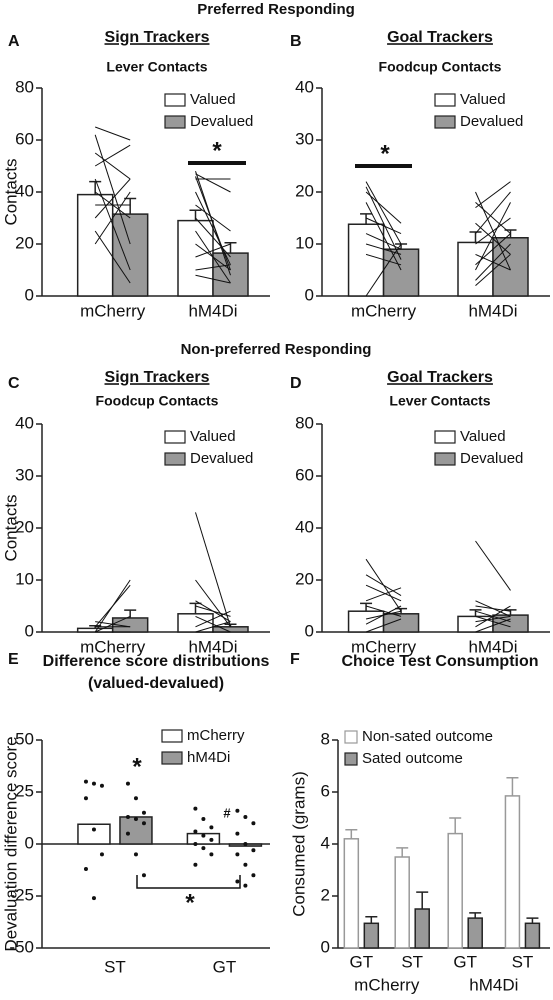 This screenshot has width=553, height=1000. What do you see at coordinates (115, 966) in the screenshot?
I see `x-tick-label: ST` at bounding box center [115, 966].